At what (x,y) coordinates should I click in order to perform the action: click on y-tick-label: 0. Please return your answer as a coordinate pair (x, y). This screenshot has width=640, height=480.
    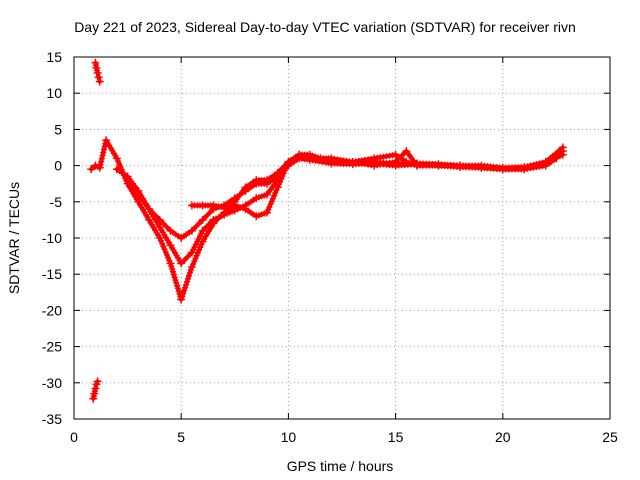
    Looking at the image, I should click on (58, 166).